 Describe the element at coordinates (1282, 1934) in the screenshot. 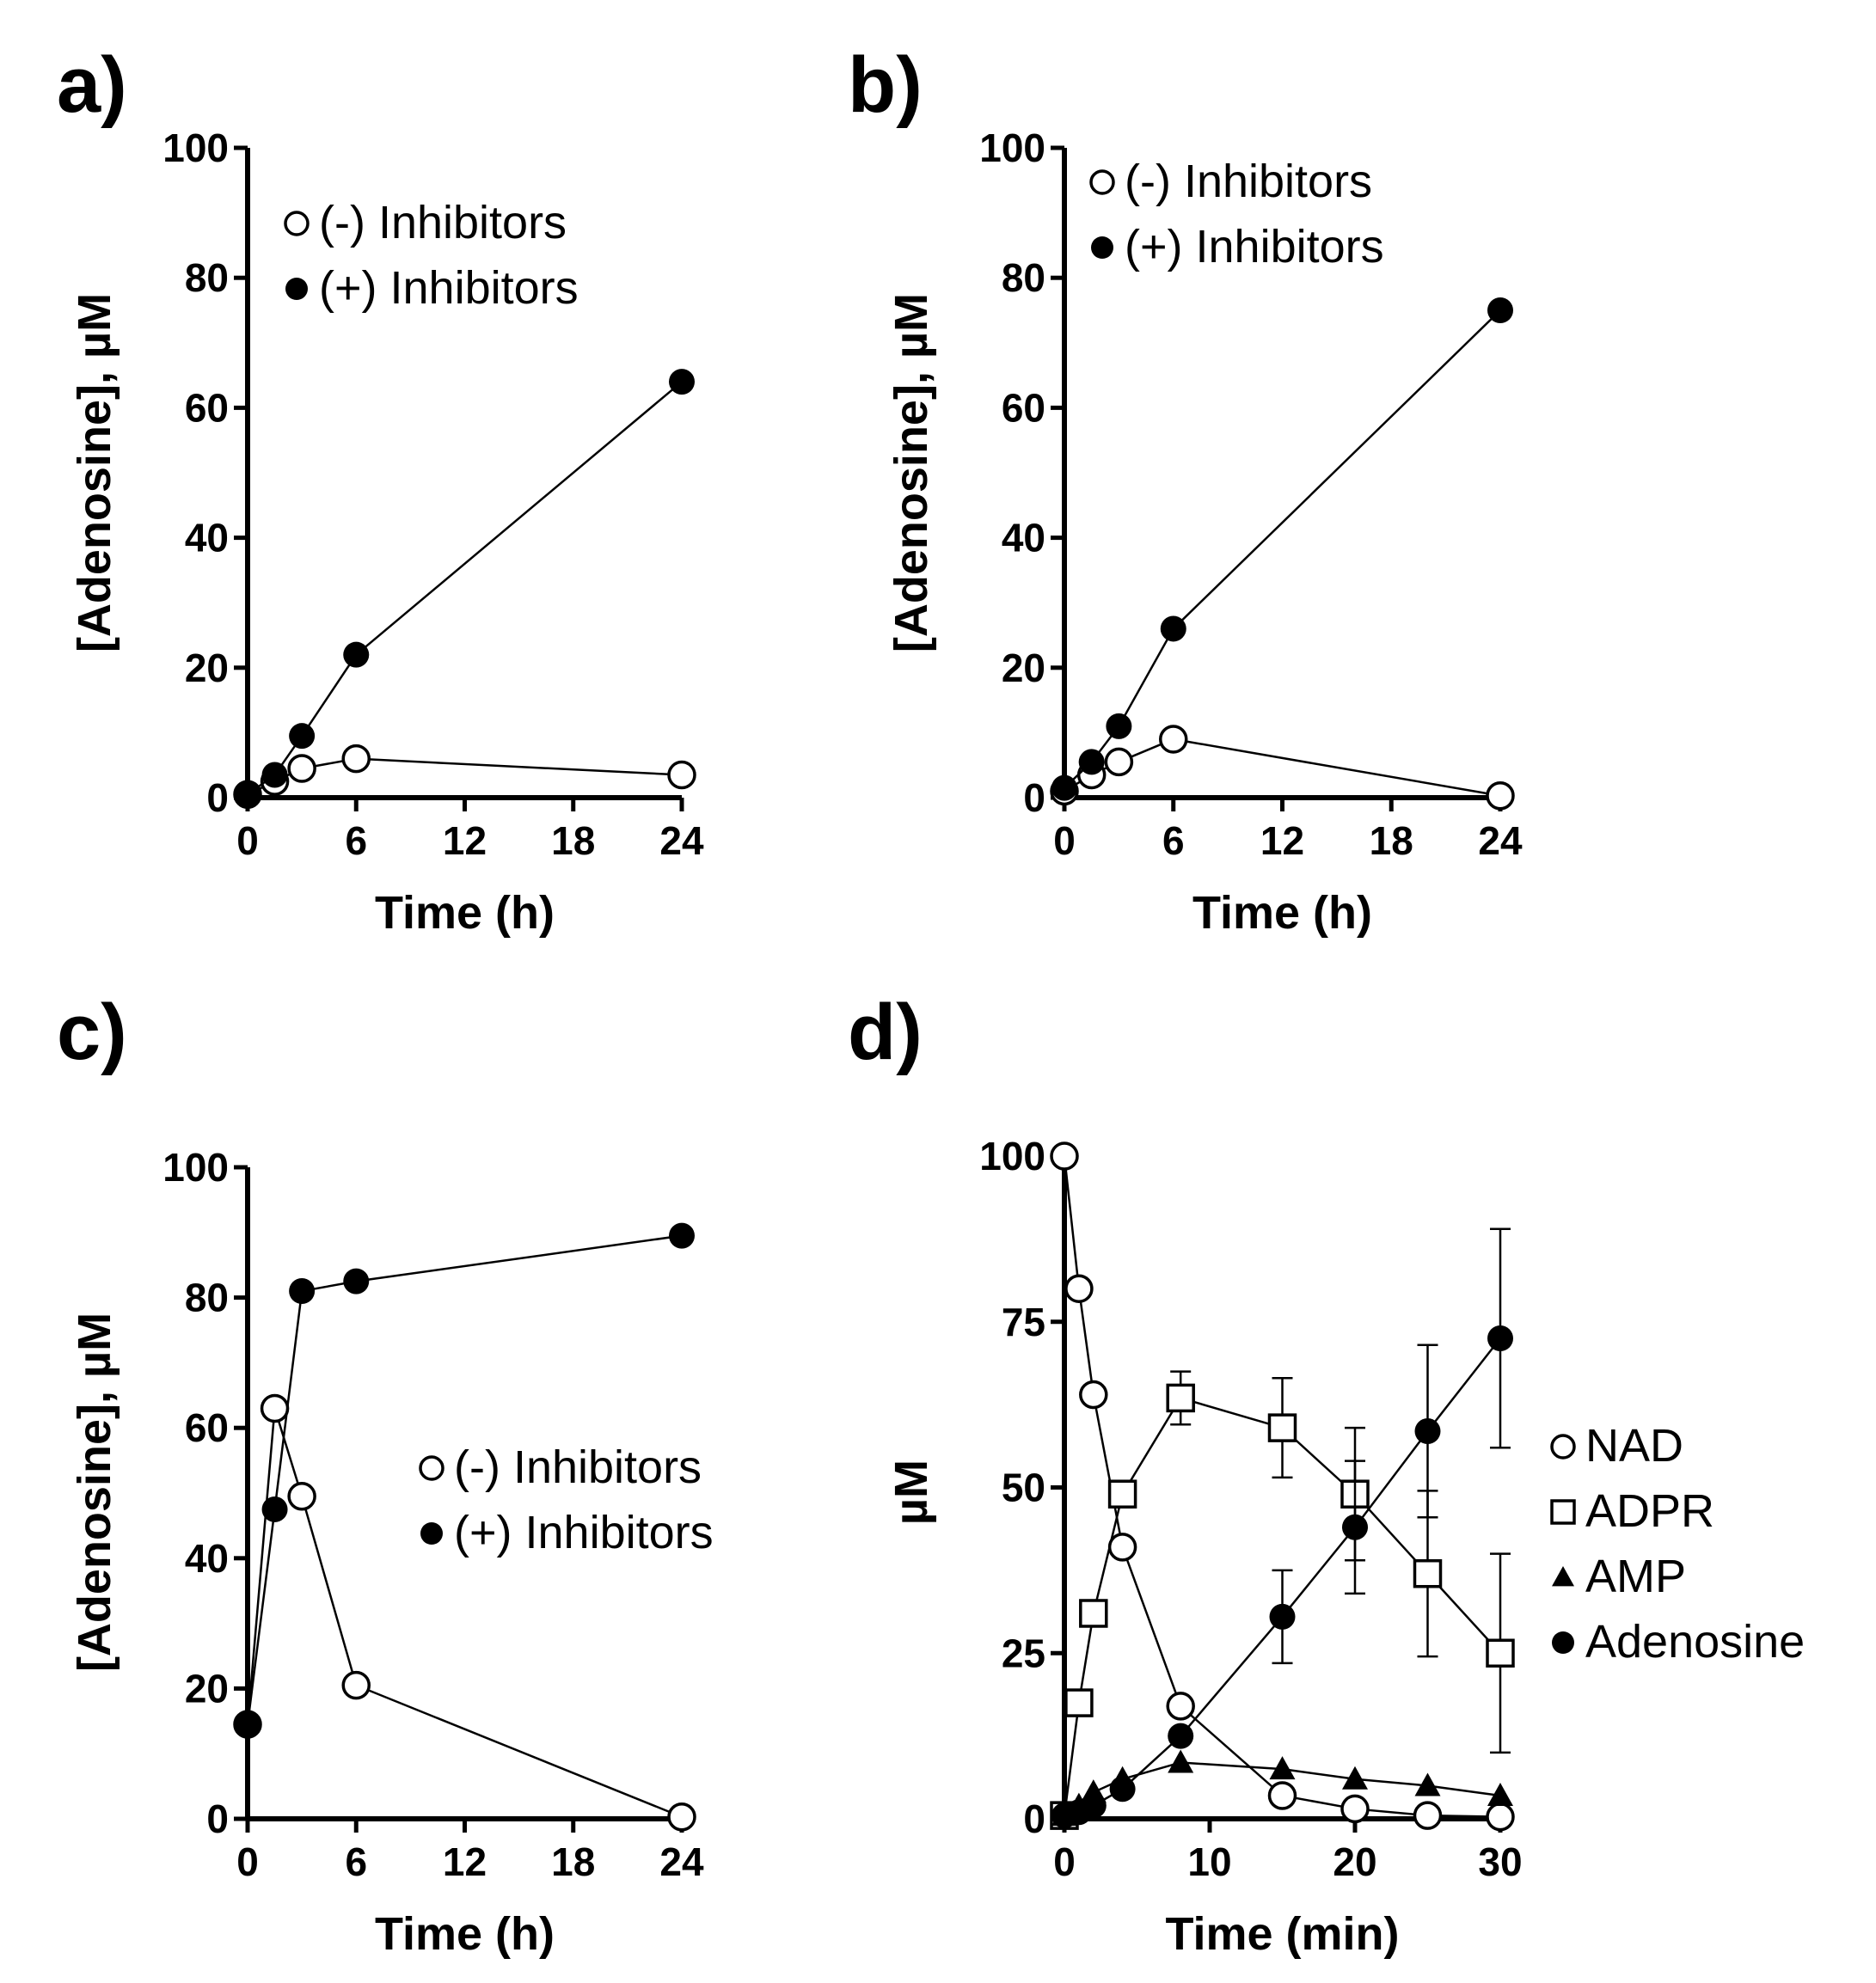

I see `x-axis-title: Time (min)` at that location.